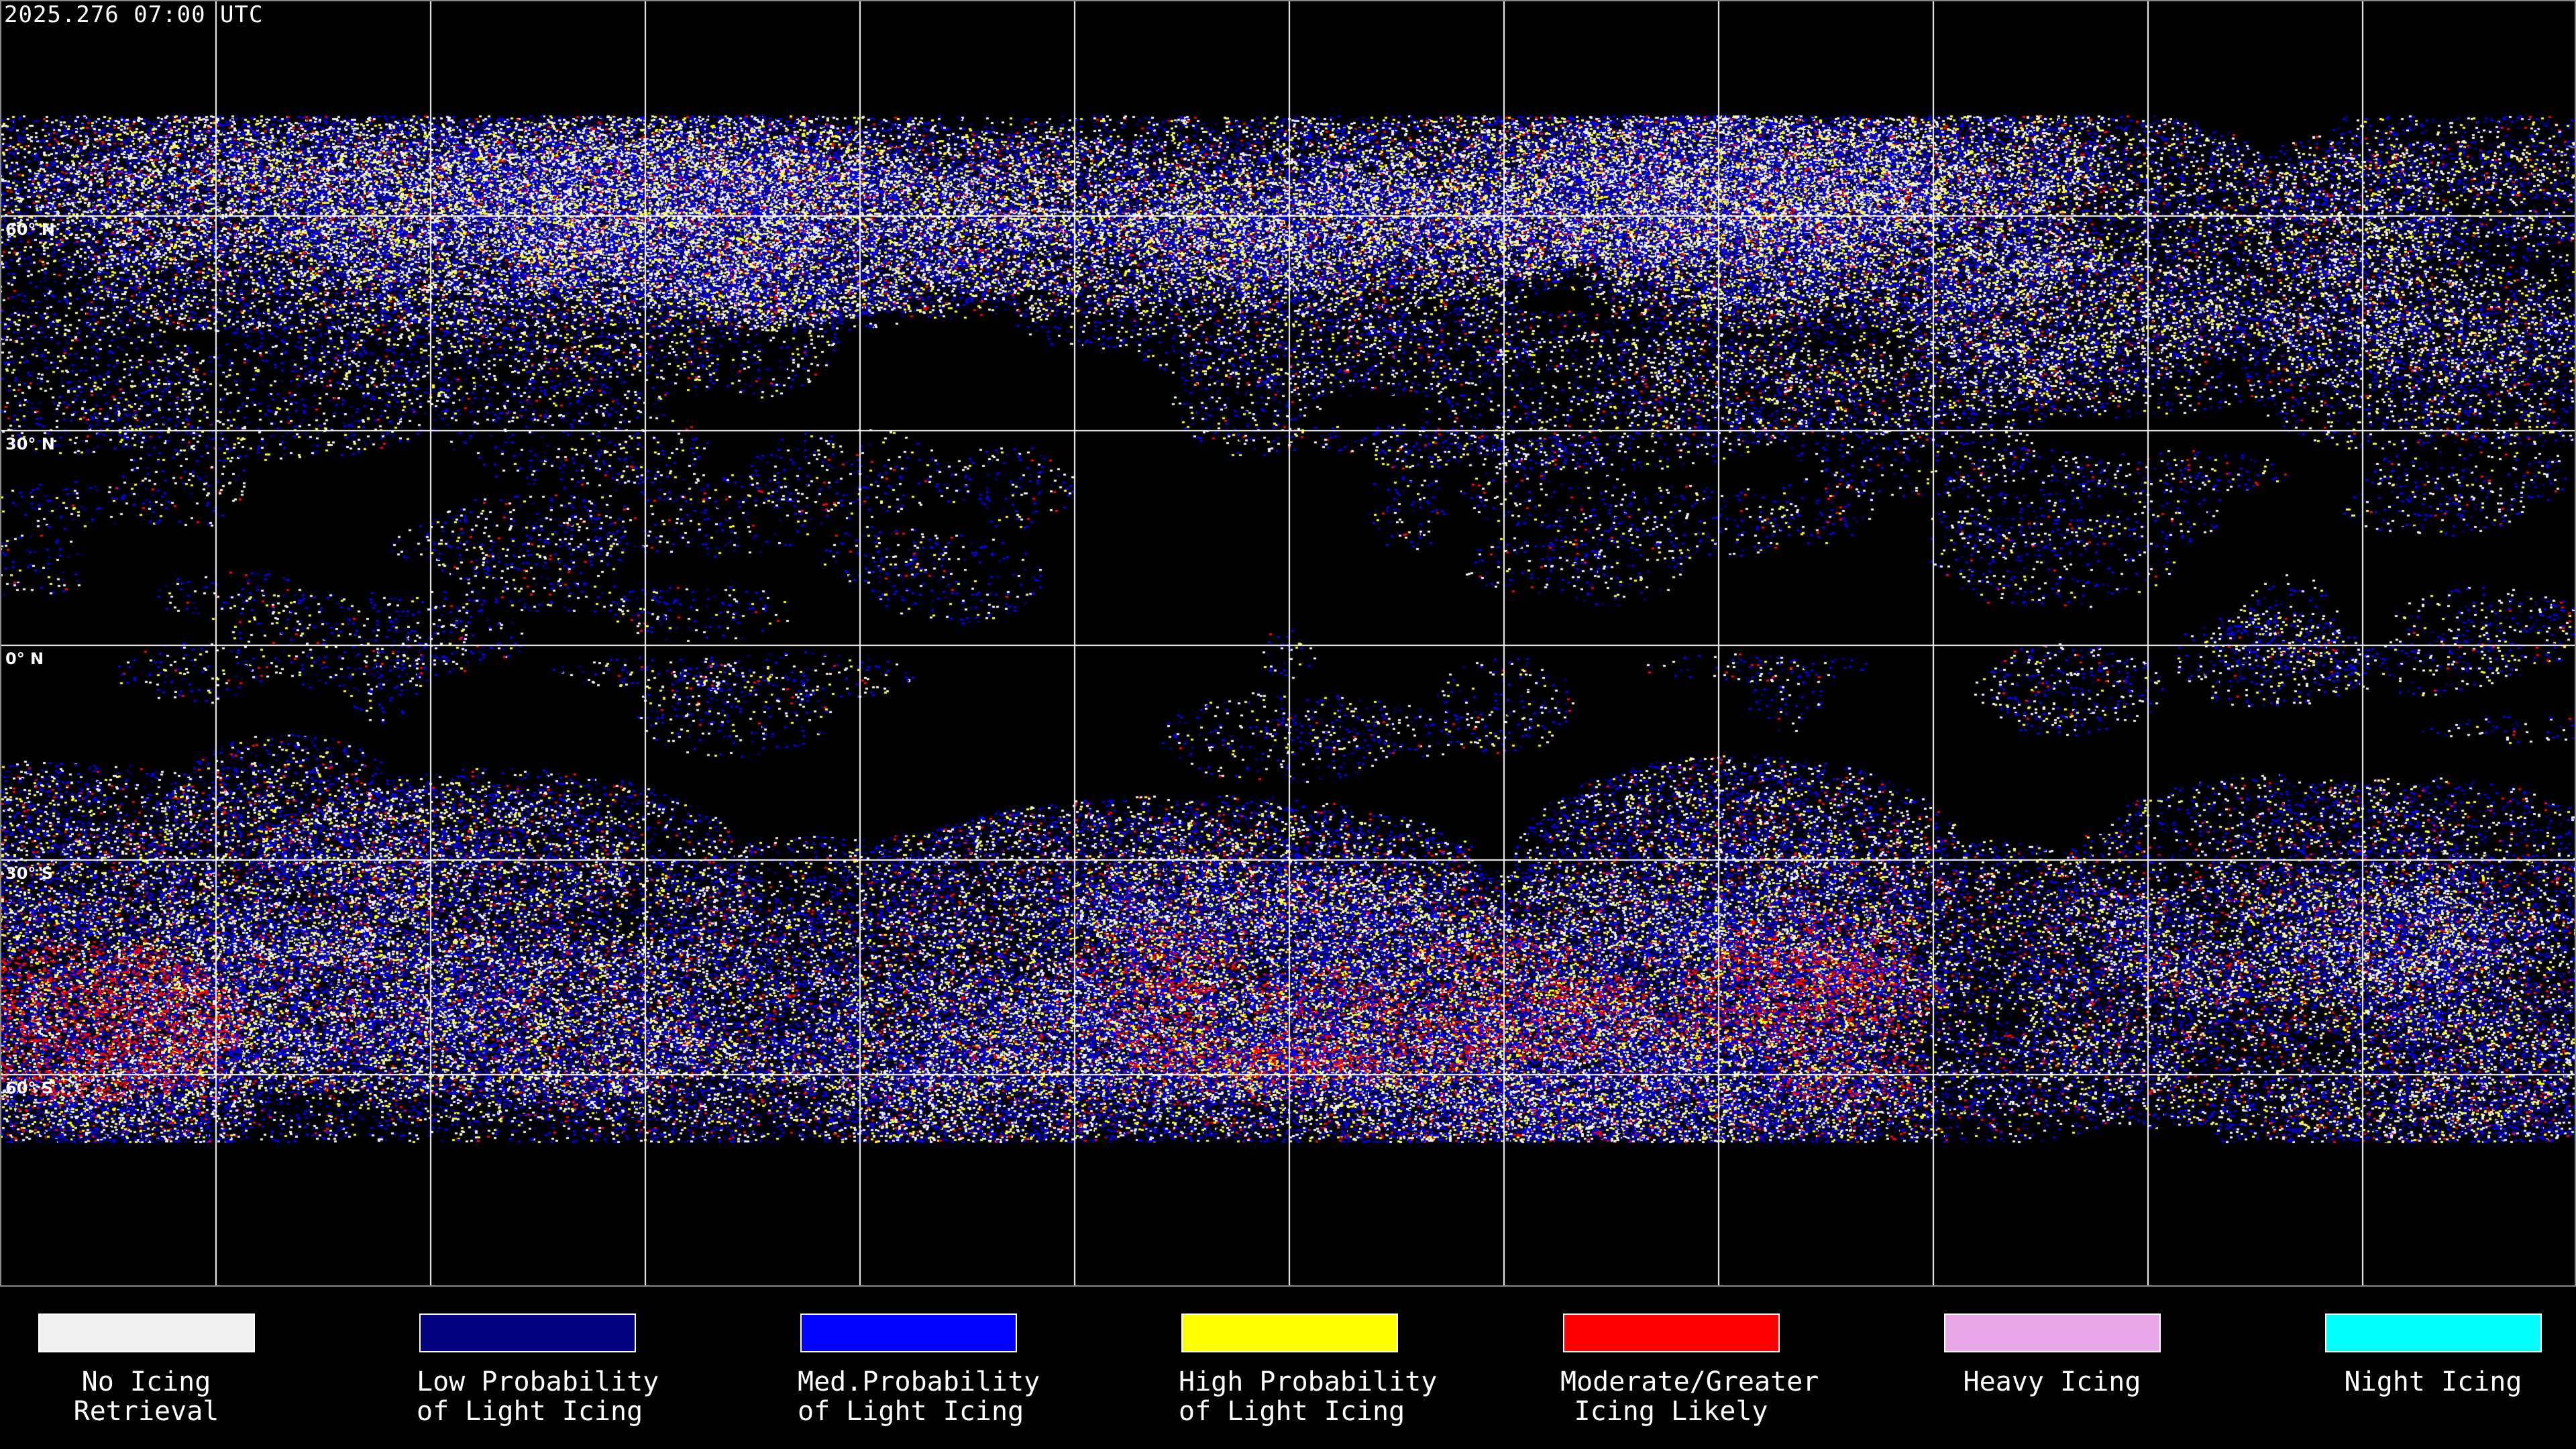  I want to click on legend-item-high-probability: High Probability of Light Icing, so click(1308, 1370).